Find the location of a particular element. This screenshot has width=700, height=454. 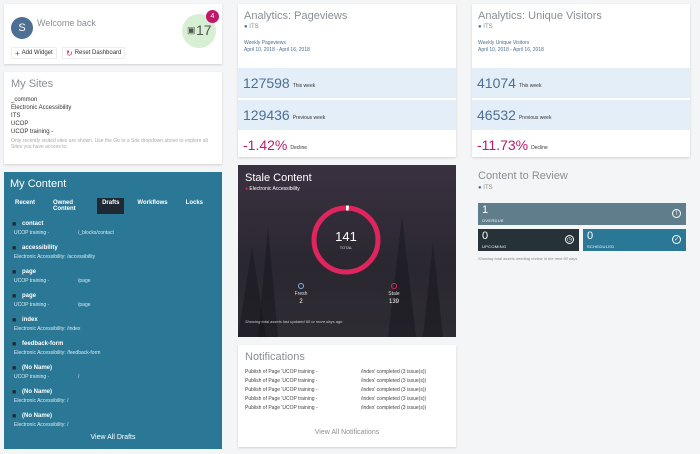

content-review-site: ● ITS is located at coordinates (485, 188).